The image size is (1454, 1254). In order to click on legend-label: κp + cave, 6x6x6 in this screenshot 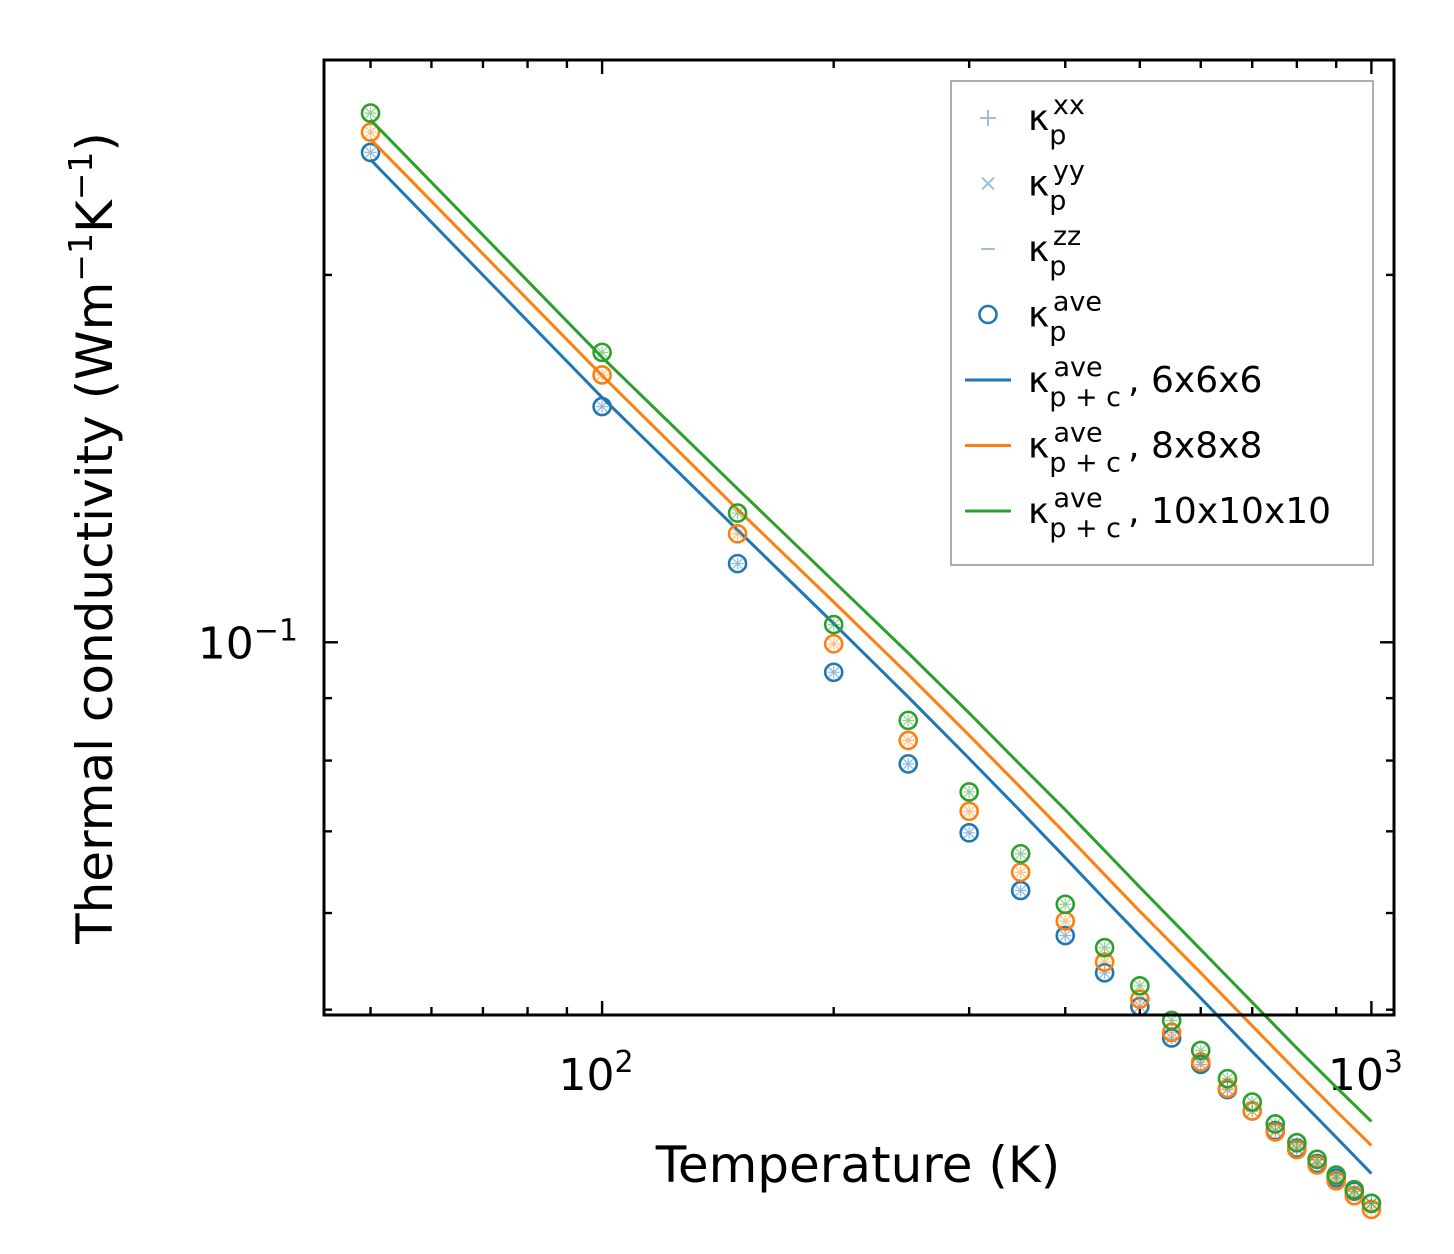, I will do `click(1145, 382)`.